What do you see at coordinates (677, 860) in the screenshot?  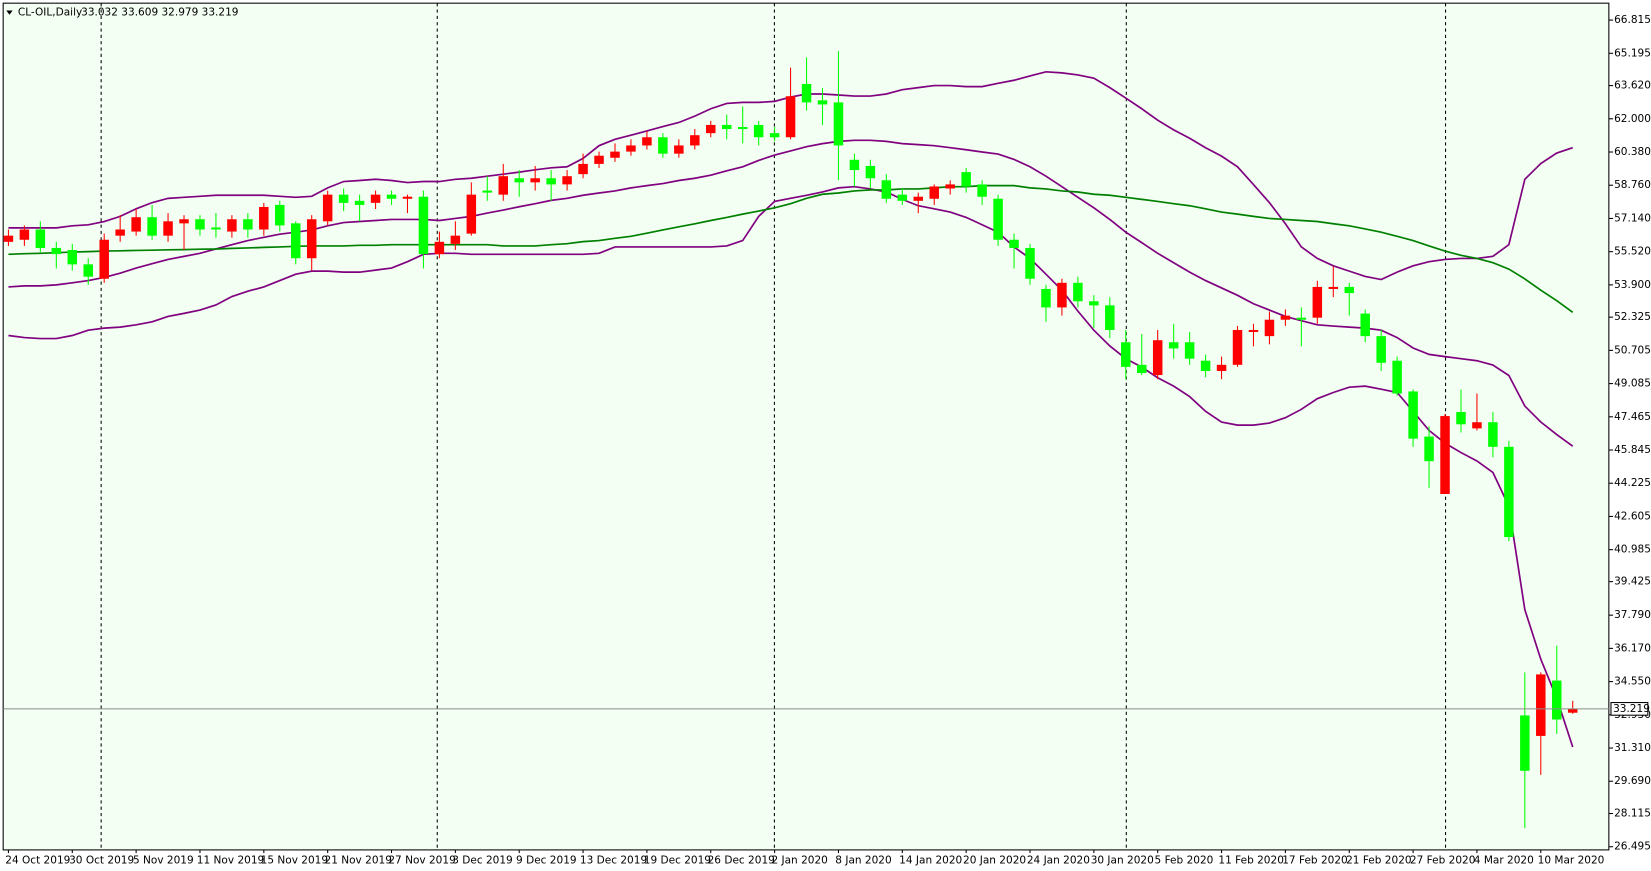 I see `x-tick-label: 19 Dec 2019` at bounding box center [677, 860].